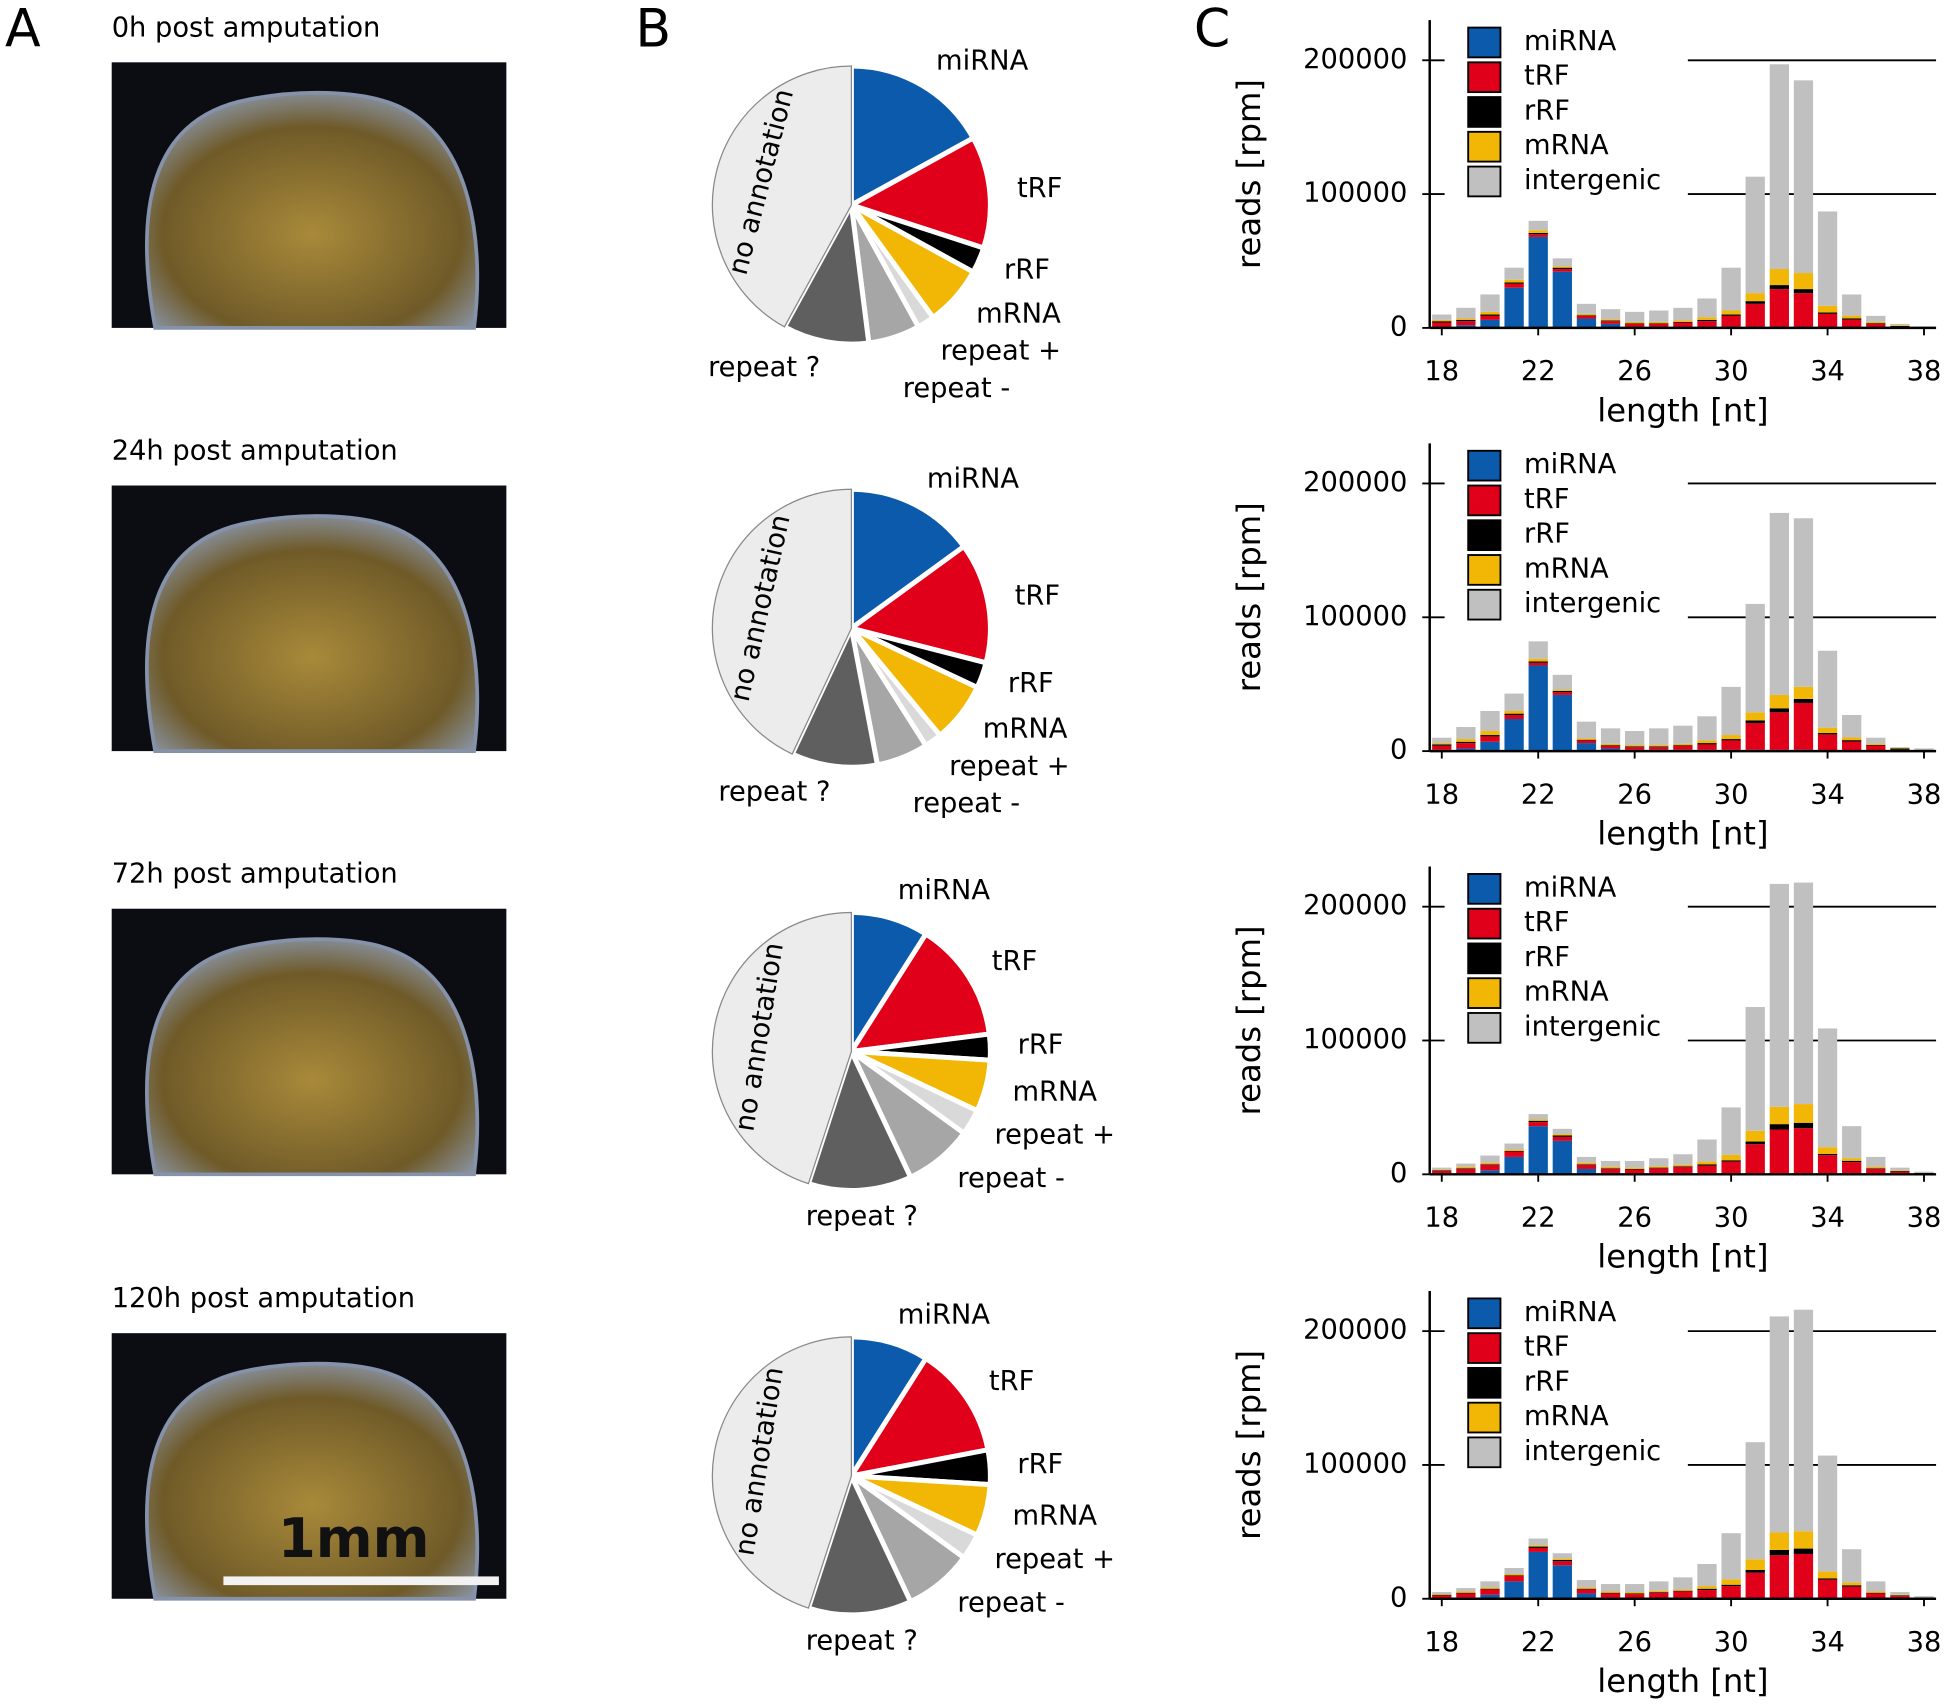  Describe the element at coordinates (1546, 922) in the screenshot. I see `legend-label: tRF` at that location.